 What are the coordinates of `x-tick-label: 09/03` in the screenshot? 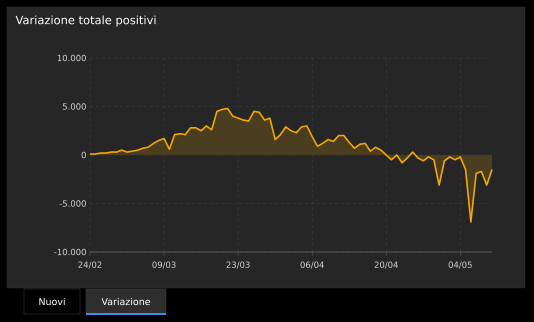 It's located at (164, 265).